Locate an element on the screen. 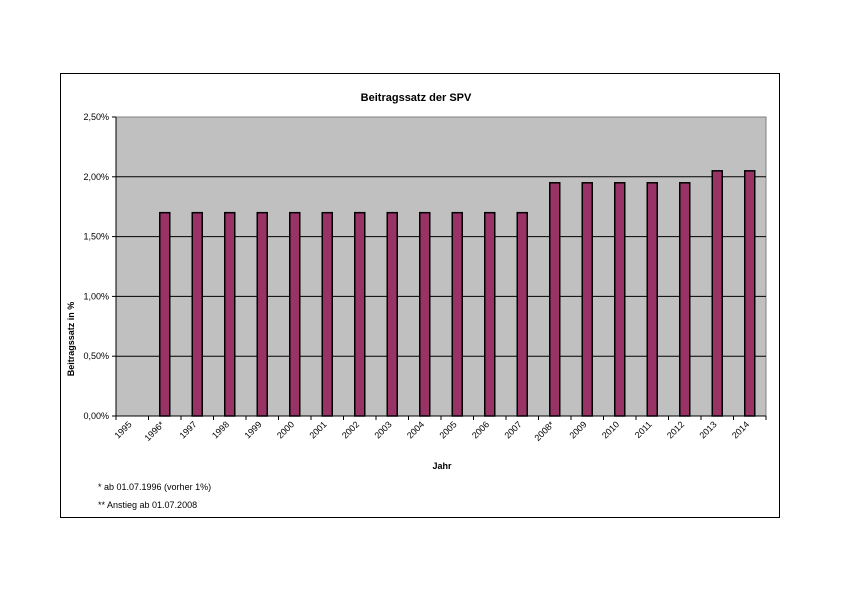 The height and width of the screenshot is (595, 842). x-tick-label: 1997 is located at coordinates (187, 429).